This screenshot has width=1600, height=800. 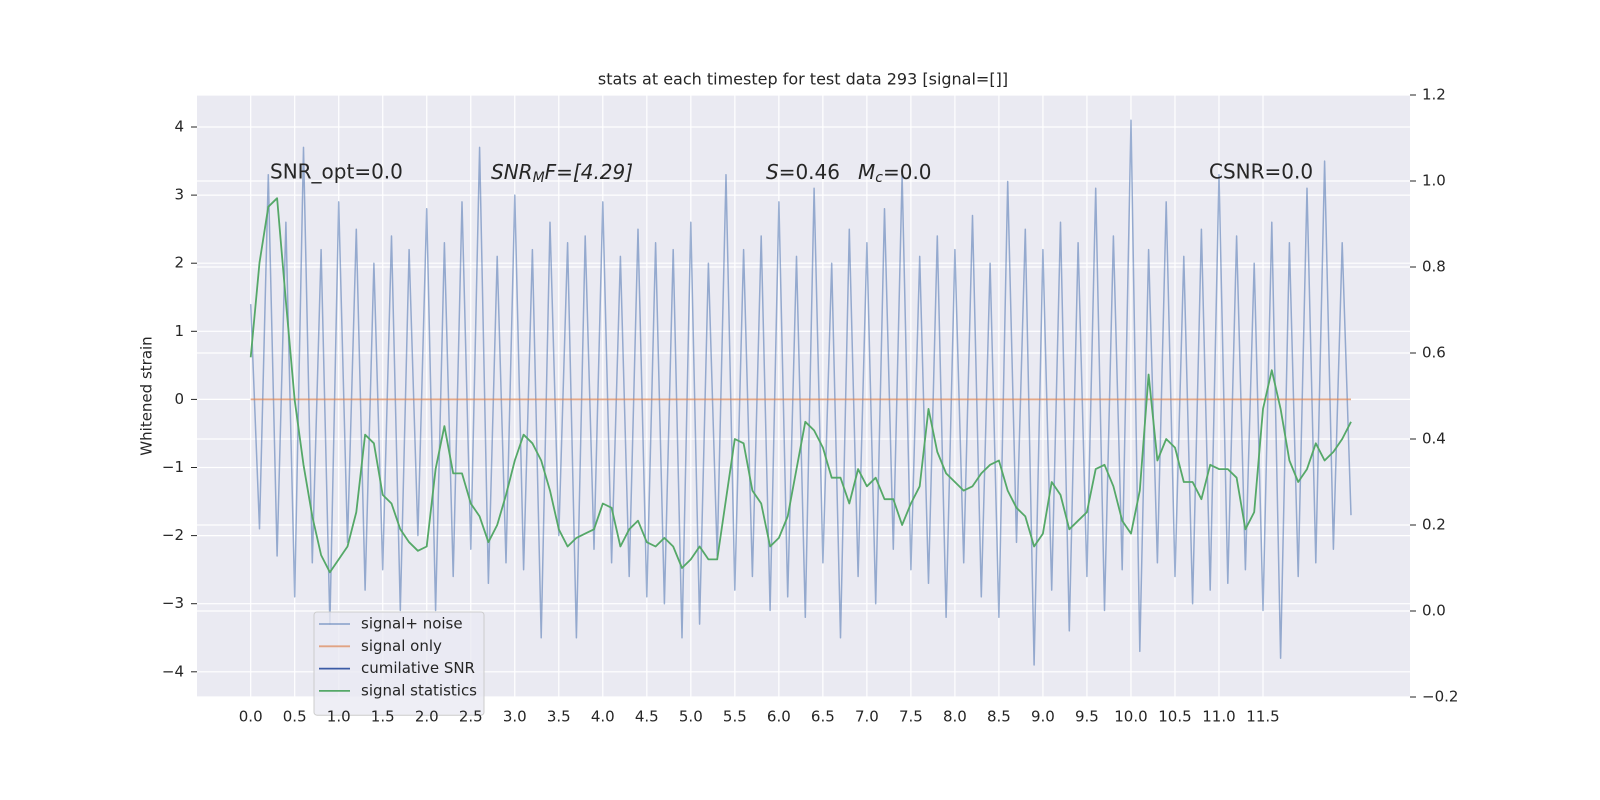 I want to click on x-tick-label: 4.5, so click(x=647, y=717).